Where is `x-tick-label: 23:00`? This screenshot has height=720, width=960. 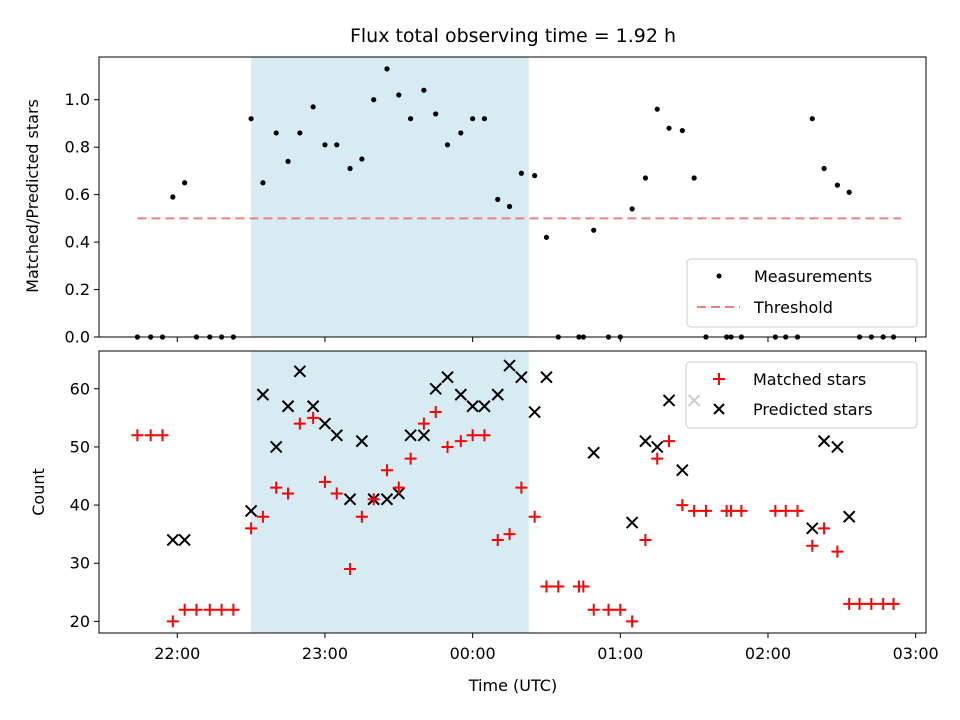
x-tick-label: 23:00 is located at coordinates (325, 653).